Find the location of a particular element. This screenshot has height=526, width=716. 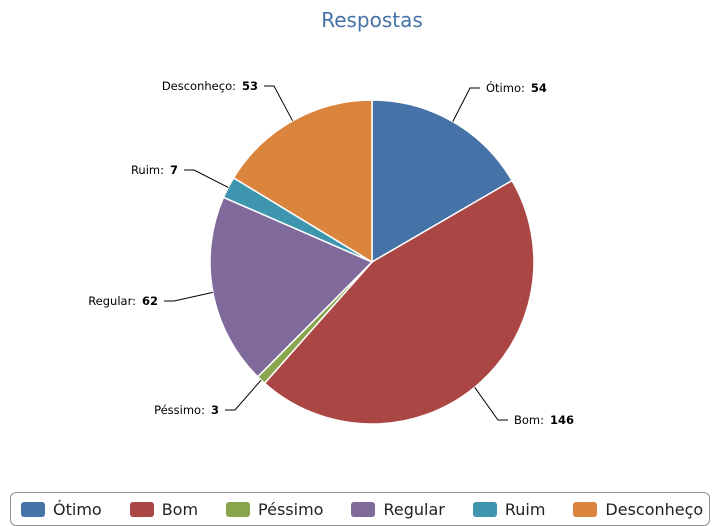

legend-item-3: Regular is located at coordinates (398, 509).